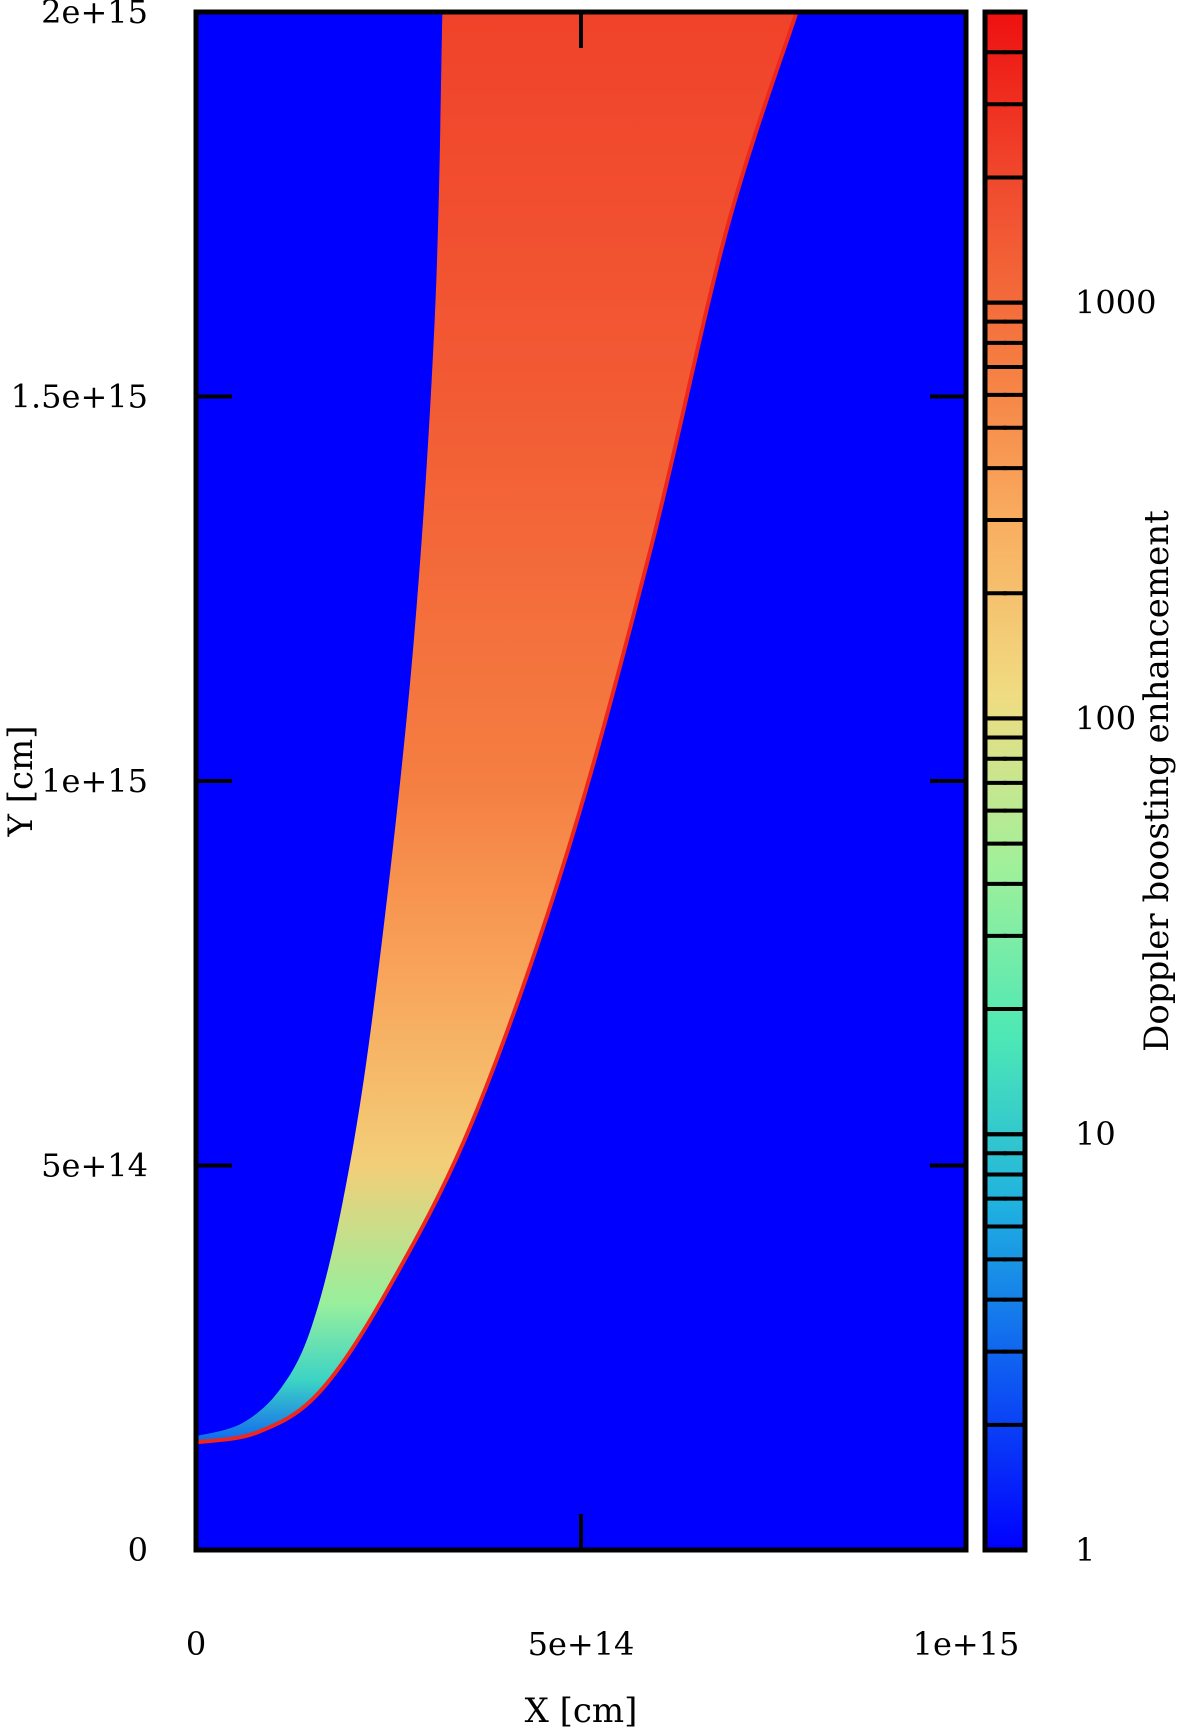  Describe the element at coordinates (581, 1711) in the screenshot. I see `x-axis-label: X [cm]` at that location.